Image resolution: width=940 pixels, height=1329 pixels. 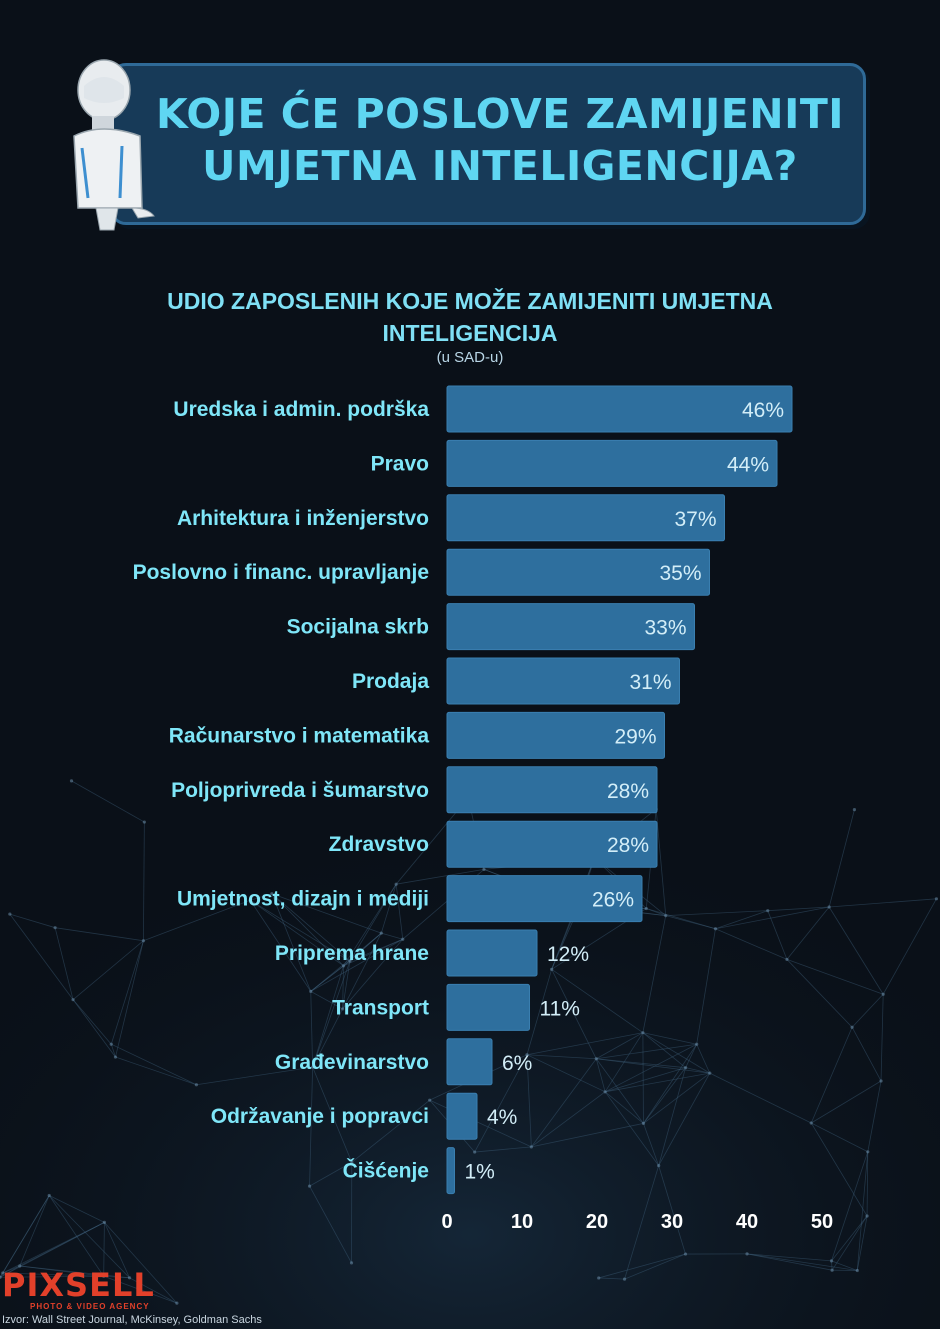 What do you see at coordinates (613, 900) in the screenshot?
I see `data-label: 26%` at bounding box center [613, 900].